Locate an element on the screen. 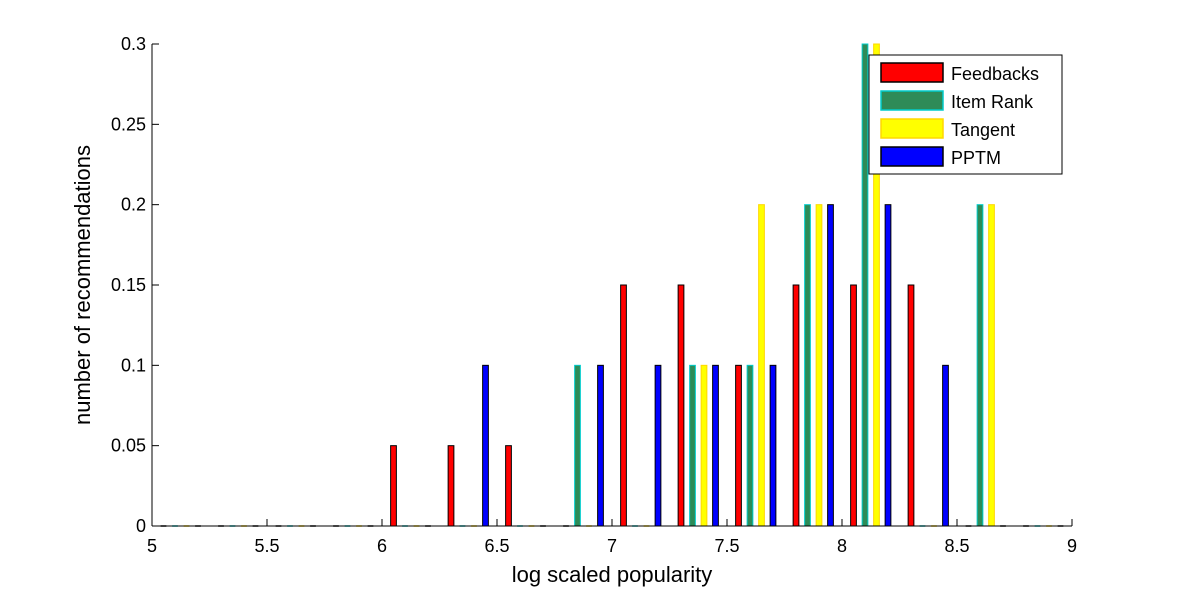 The image size is (1183, 591). y-tick-label: 0.3 is located at coordinates (133, 44).